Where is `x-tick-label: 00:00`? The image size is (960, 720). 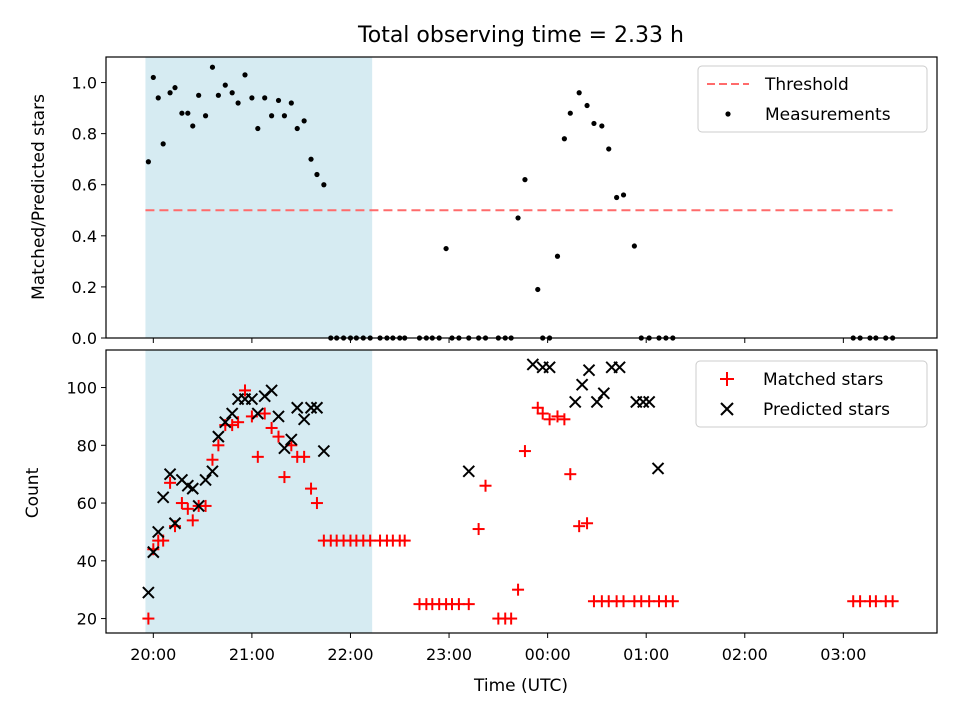 x-tick-label: 00:00 is located at coordinates (548, 654).